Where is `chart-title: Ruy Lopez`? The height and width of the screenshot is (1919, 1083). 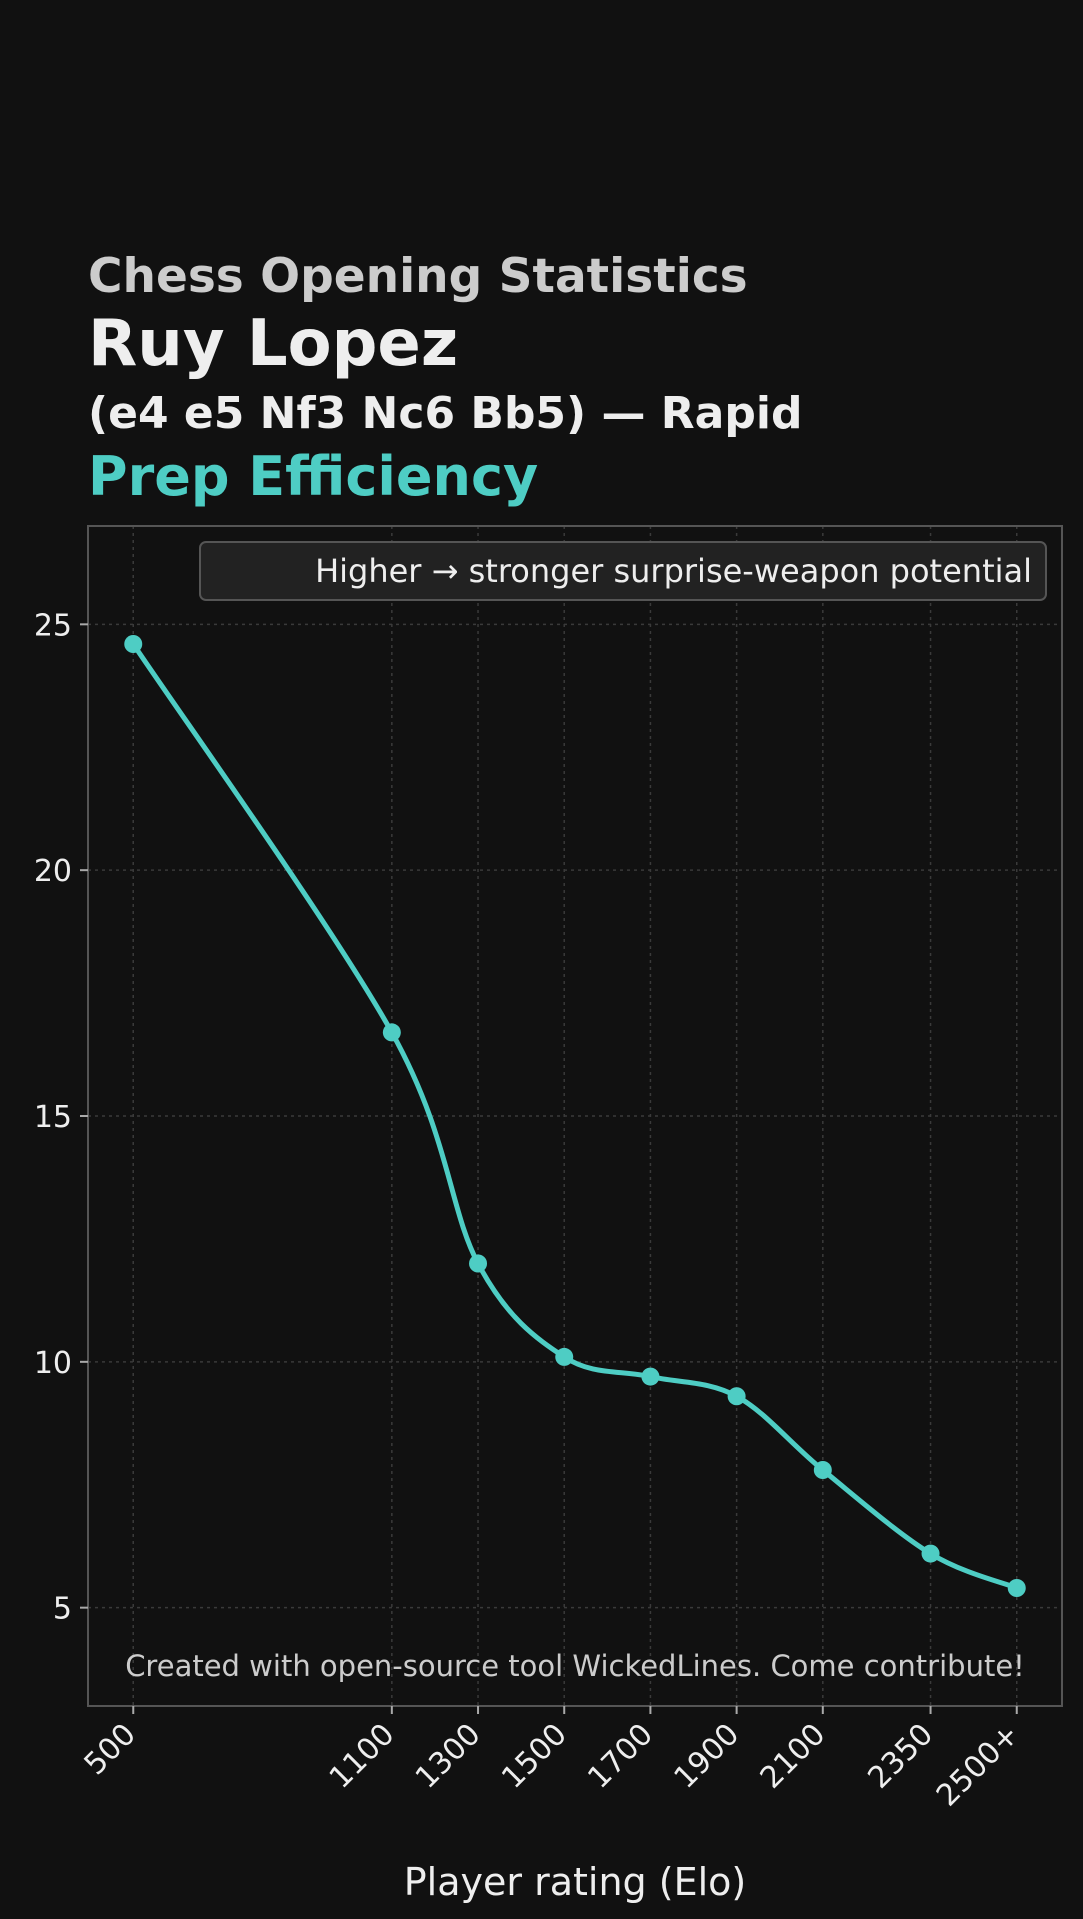 chart-title: Ruy Lopez is located at coordinates (273, 344).